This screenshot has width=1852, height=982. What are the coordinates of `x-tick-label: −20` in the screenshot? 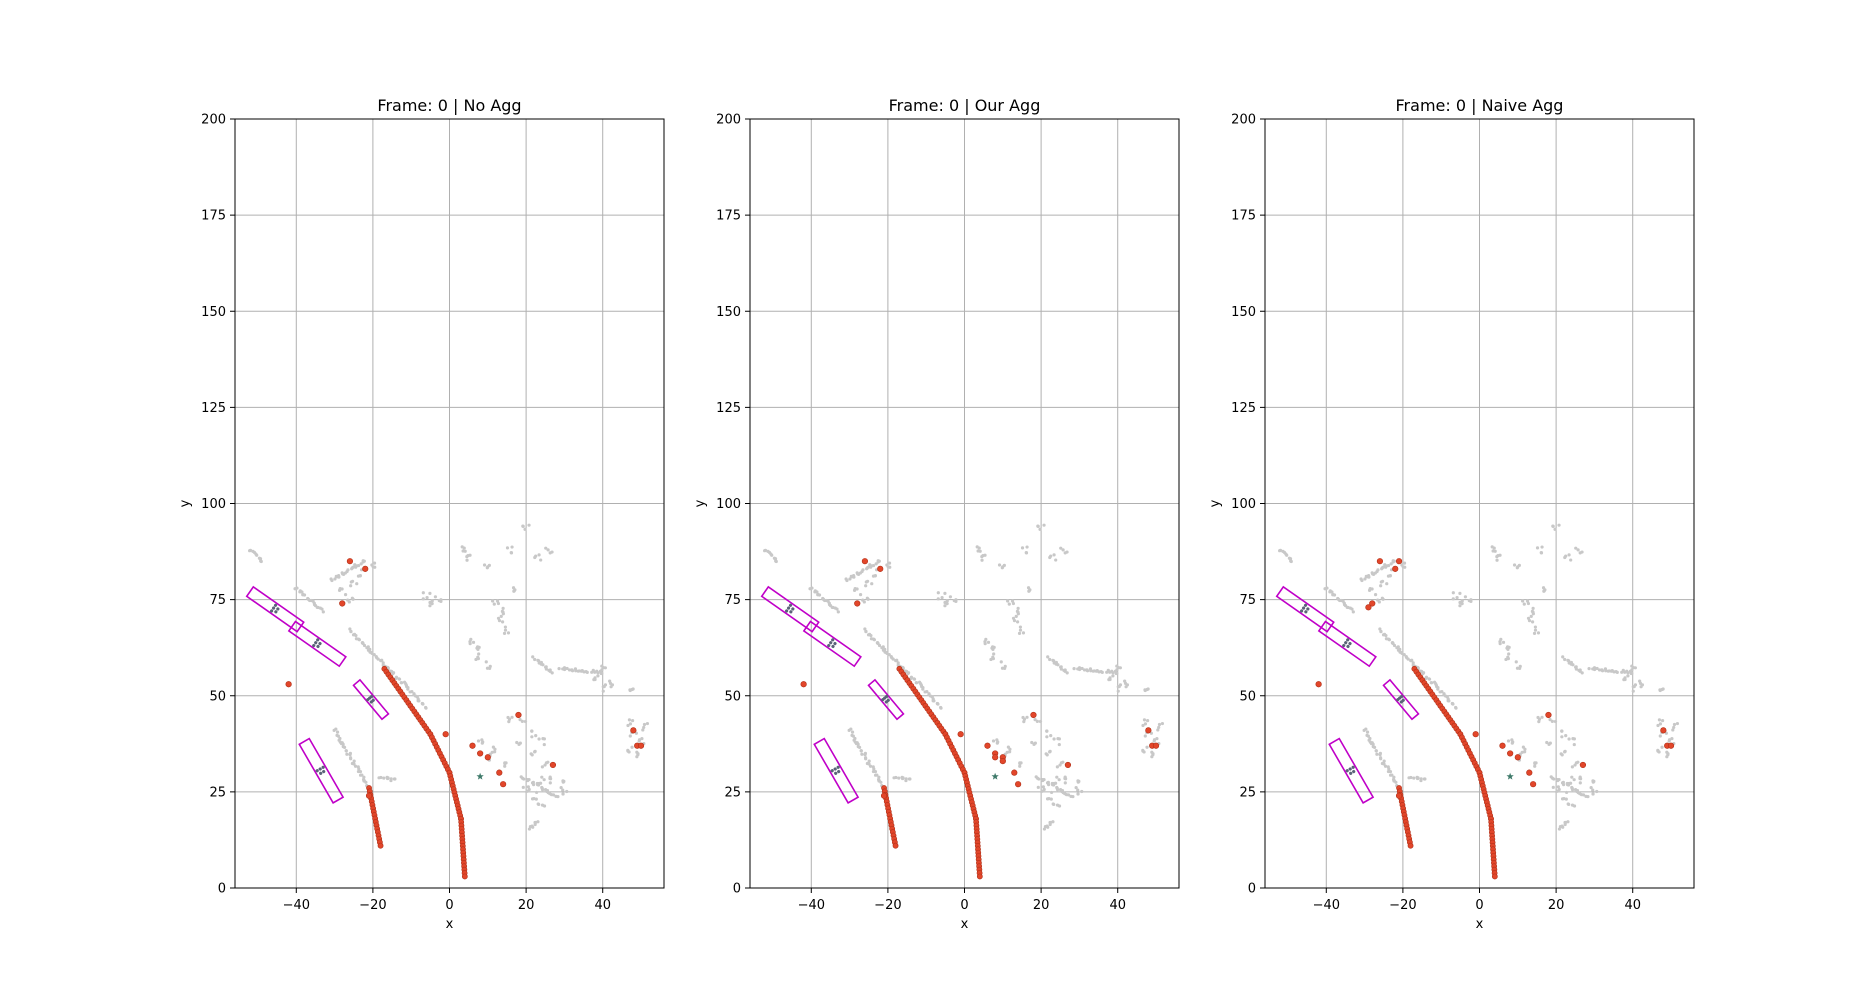 It's located at (372, 905).